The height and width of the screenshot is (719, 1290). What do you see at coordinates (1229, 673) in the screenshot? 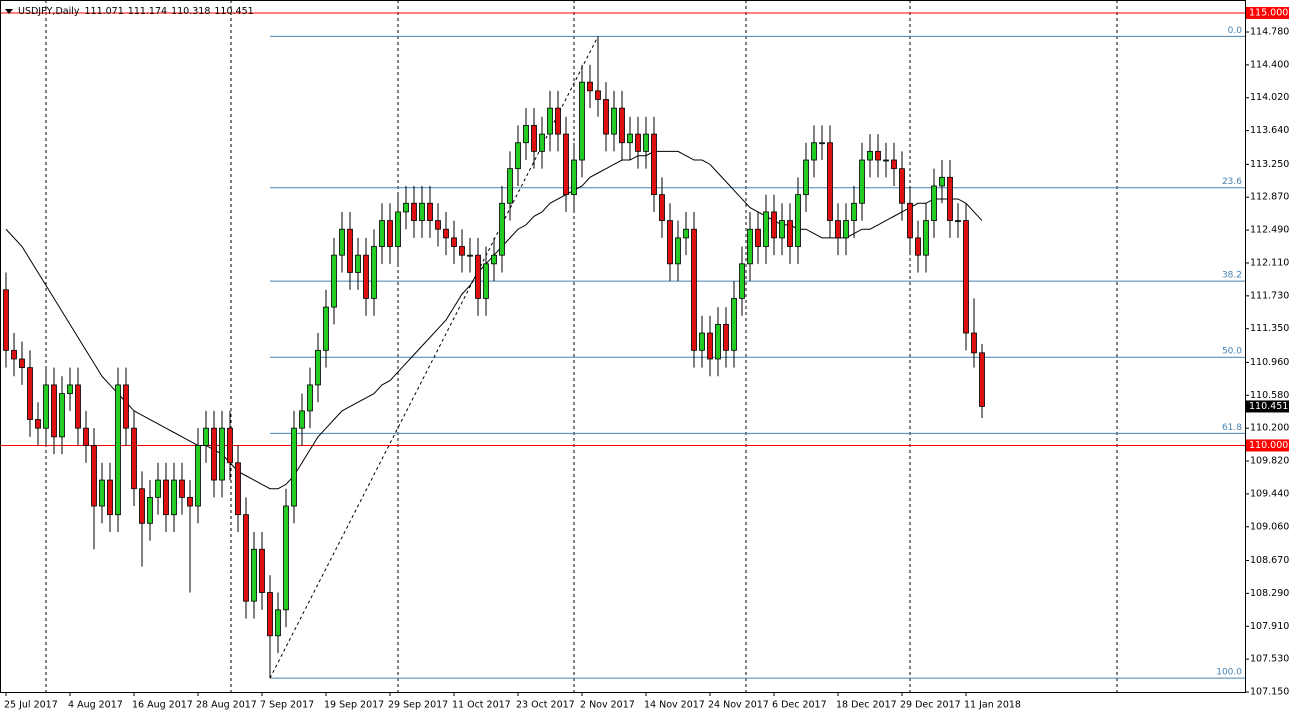
I see `fib-label: 100.0` at bounding box center [1229, 673].